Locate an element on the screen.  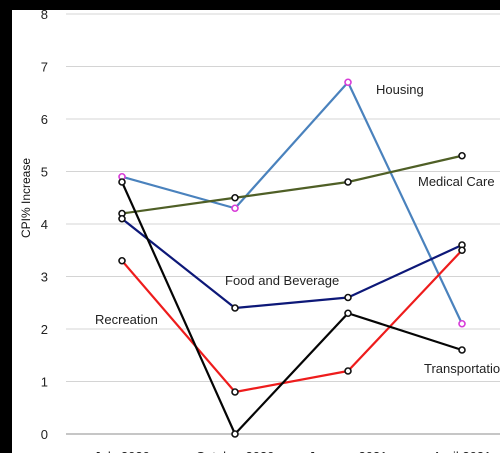
series-label-medical-care: Medical Care is located at coordinates (456, 181).